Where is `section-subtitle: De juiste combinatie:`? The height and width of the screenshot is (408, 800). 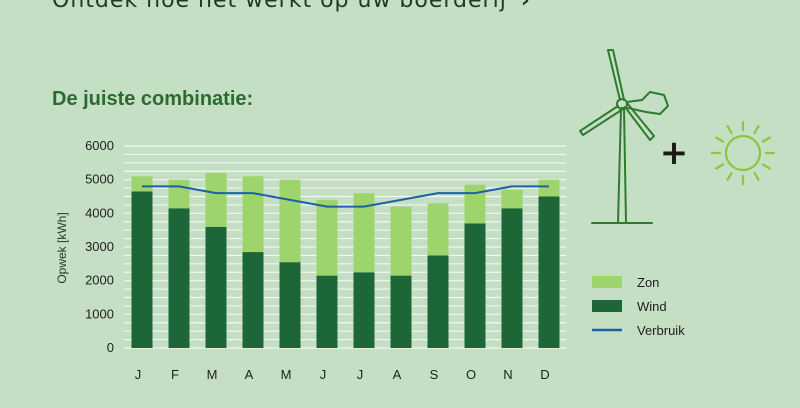 section-subtitle: De juiste combinatie: is located at coordinates (153, 99).